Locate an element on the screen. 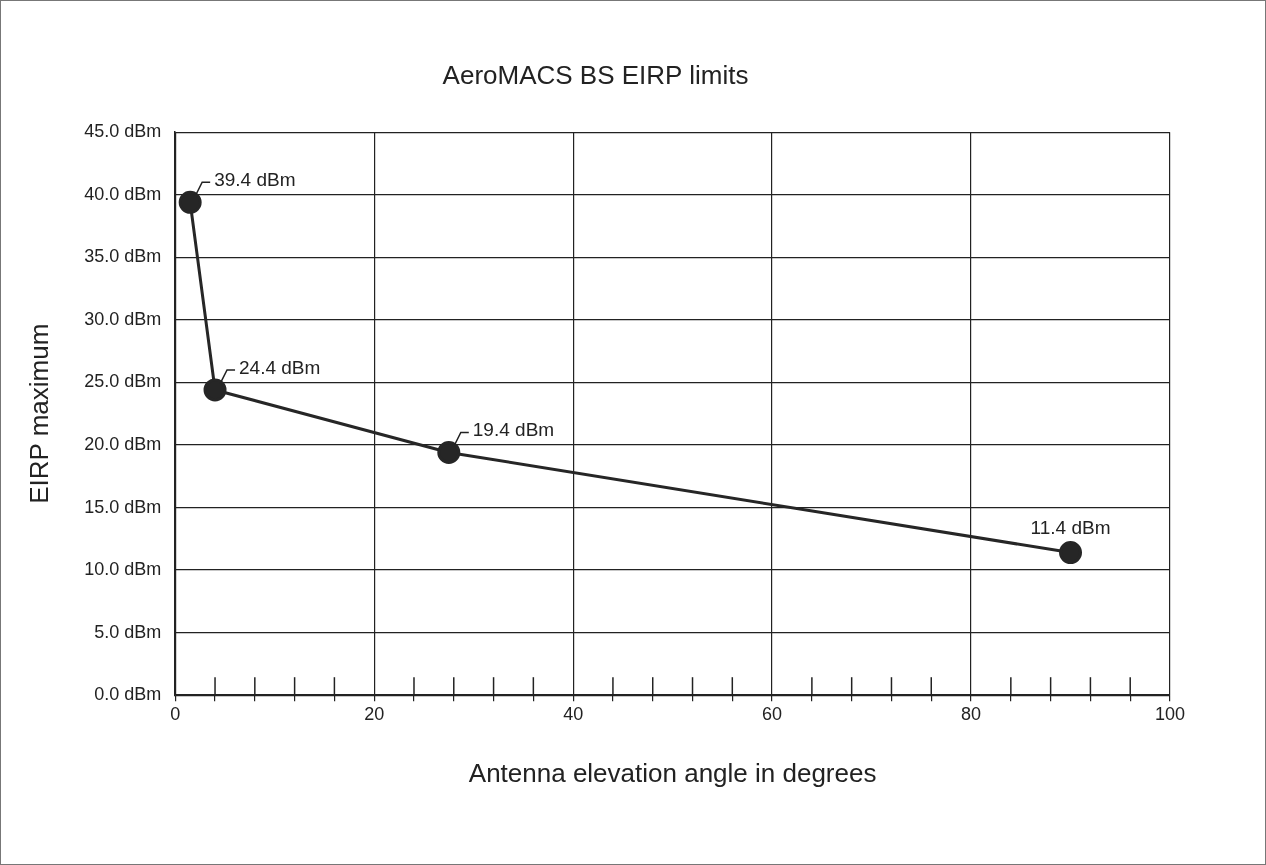  annotation: 11.4 dBm is located at coordinates (1070, 528).